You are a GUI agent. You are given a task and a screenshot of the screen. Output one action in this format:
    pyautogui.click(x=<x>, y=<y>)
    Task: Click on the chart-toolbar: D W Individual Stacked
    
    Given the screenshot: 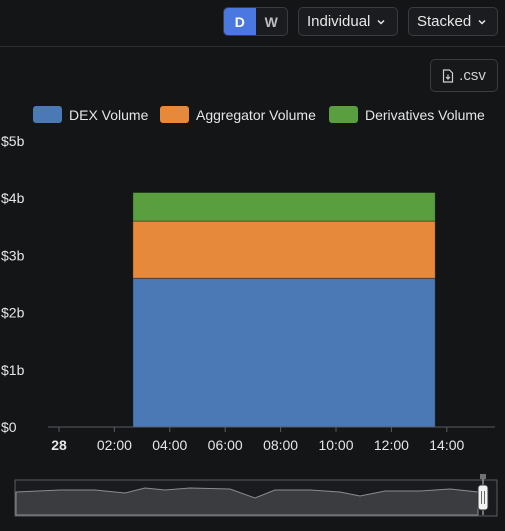 What is the action you would take?
    pyautogui.click(x=252, y=23)
    